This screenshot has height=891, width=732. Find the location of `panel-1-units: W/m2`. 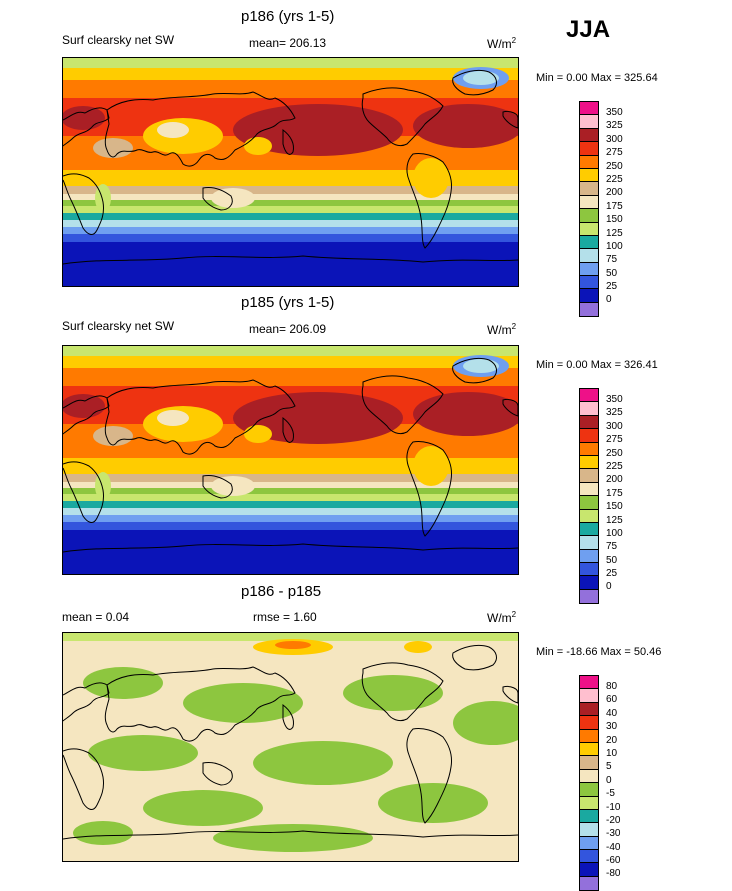

panel-1-units: W/m2 is located at coordinates (502, 43).